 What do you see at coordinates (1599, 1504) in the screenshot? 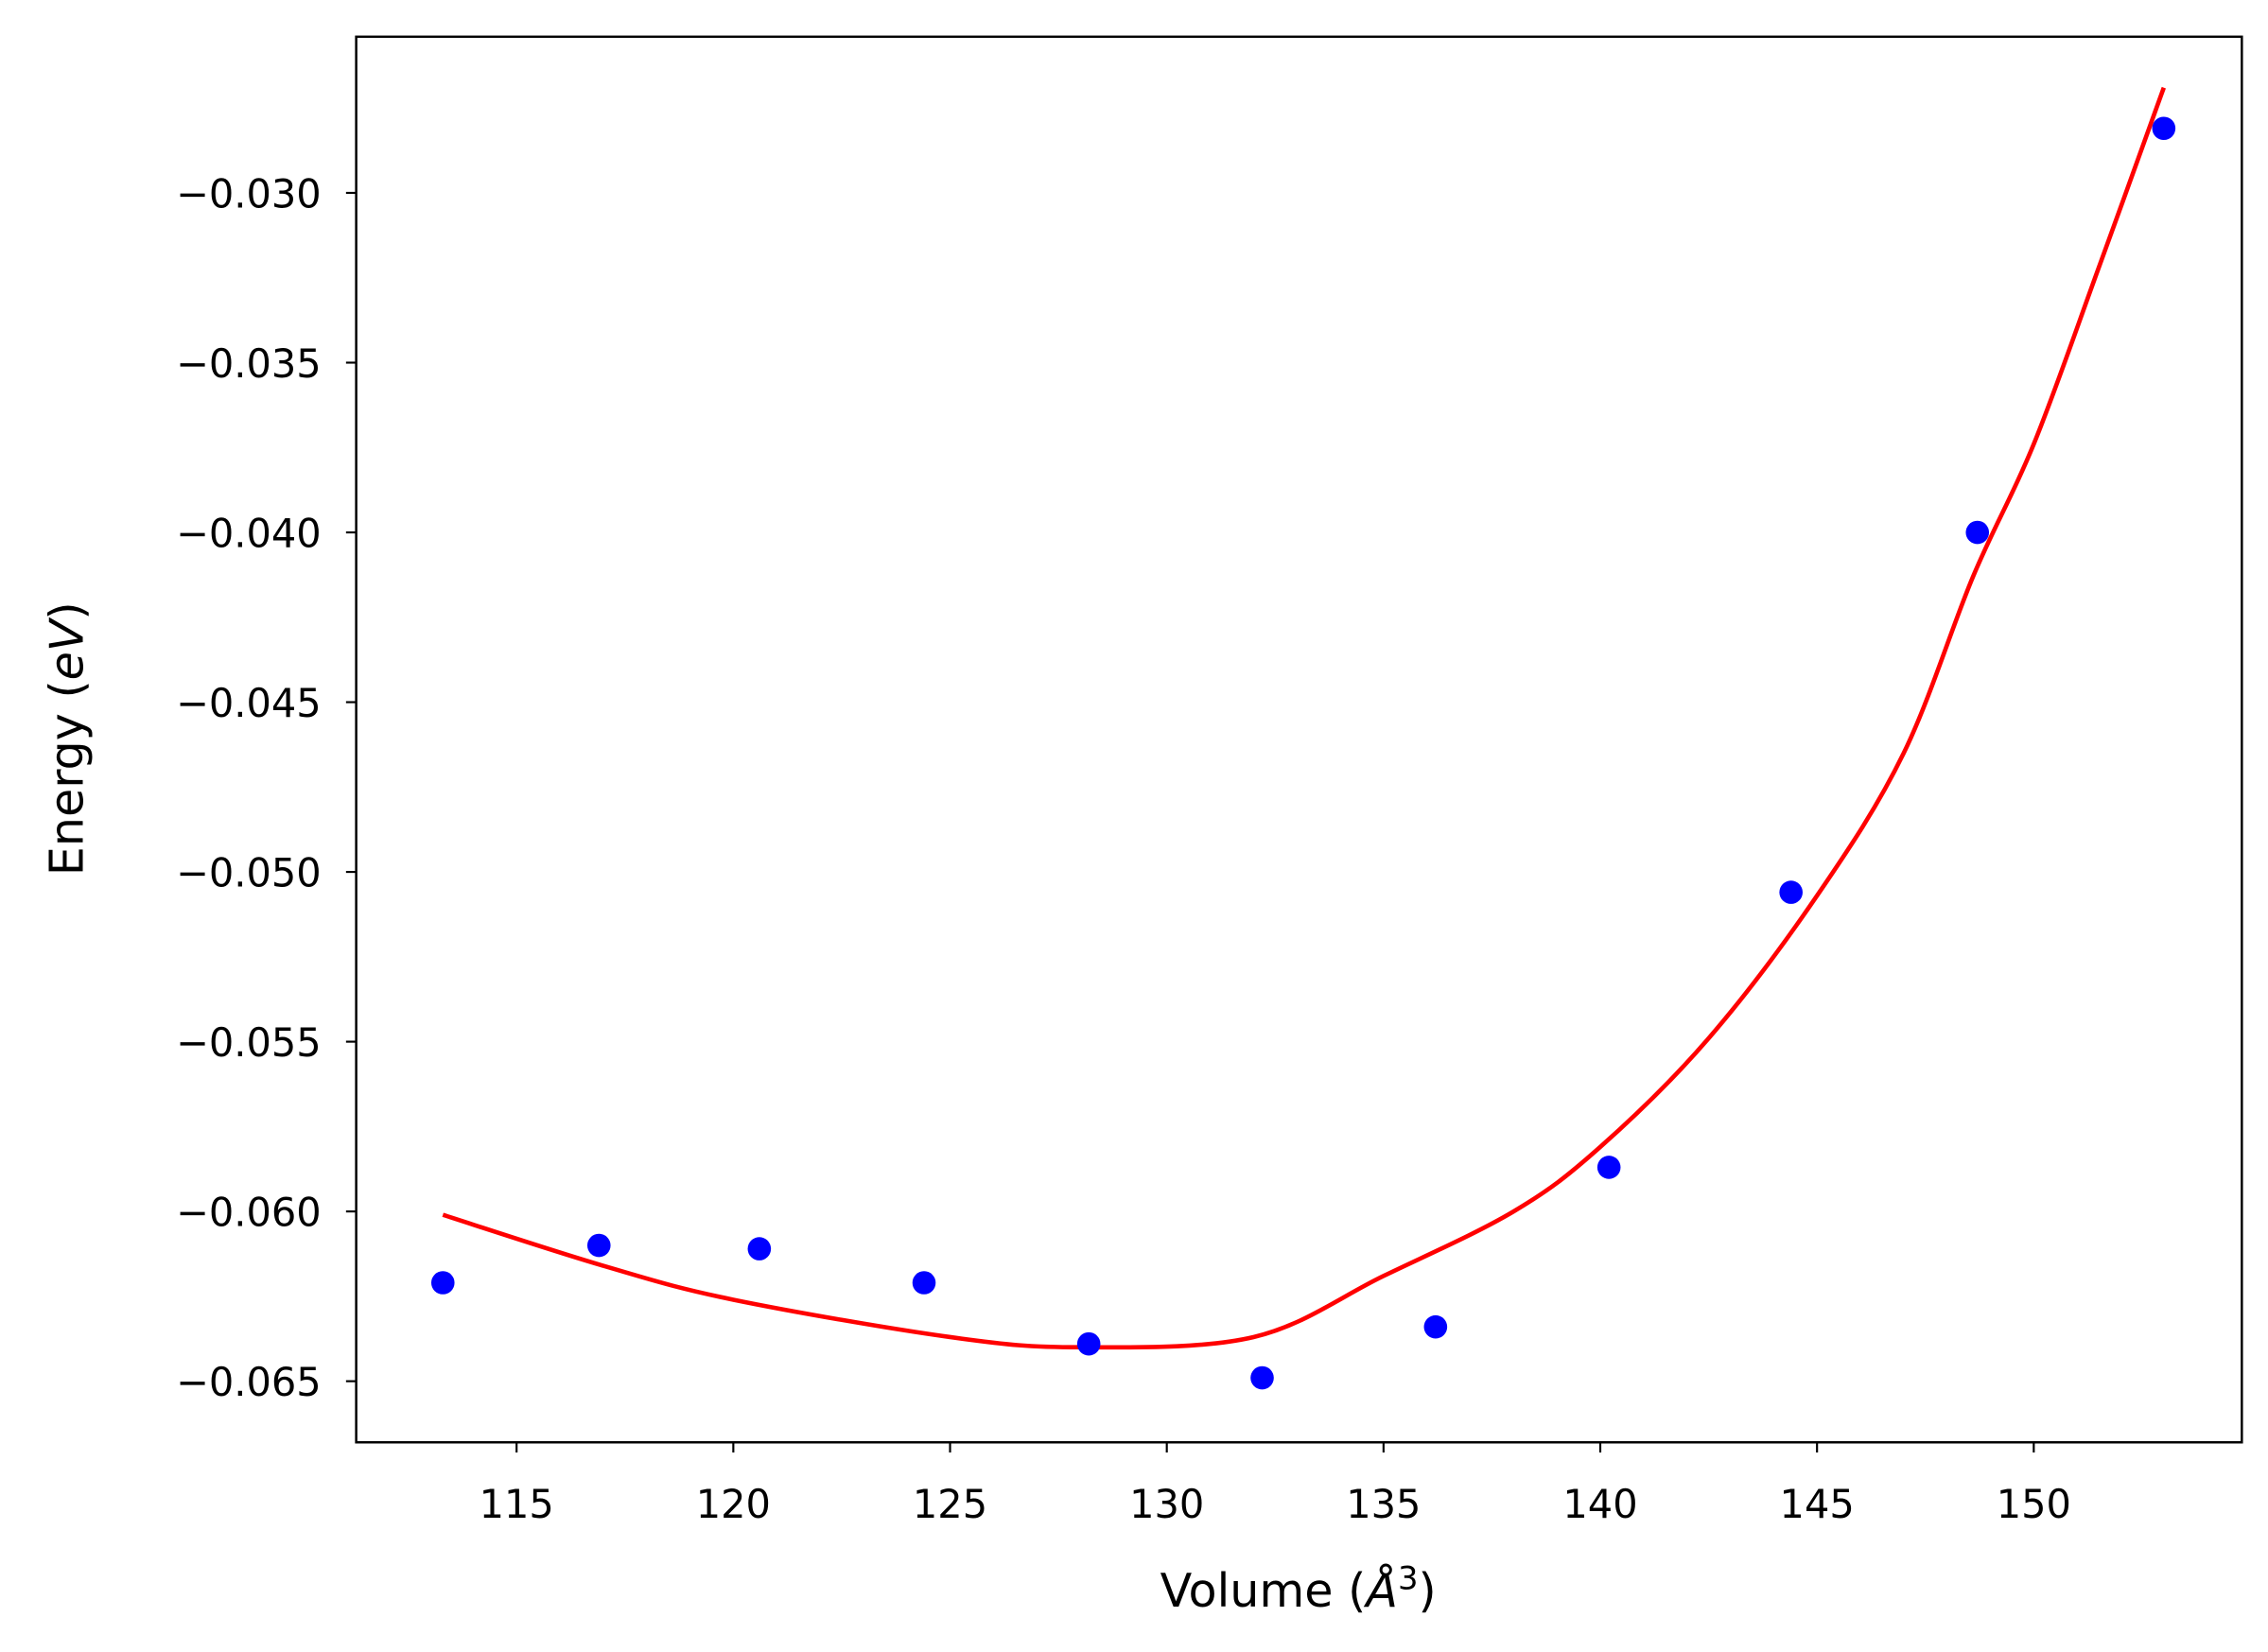
I see `x-tick-label: 140` at bounding box center [1599, 1504].